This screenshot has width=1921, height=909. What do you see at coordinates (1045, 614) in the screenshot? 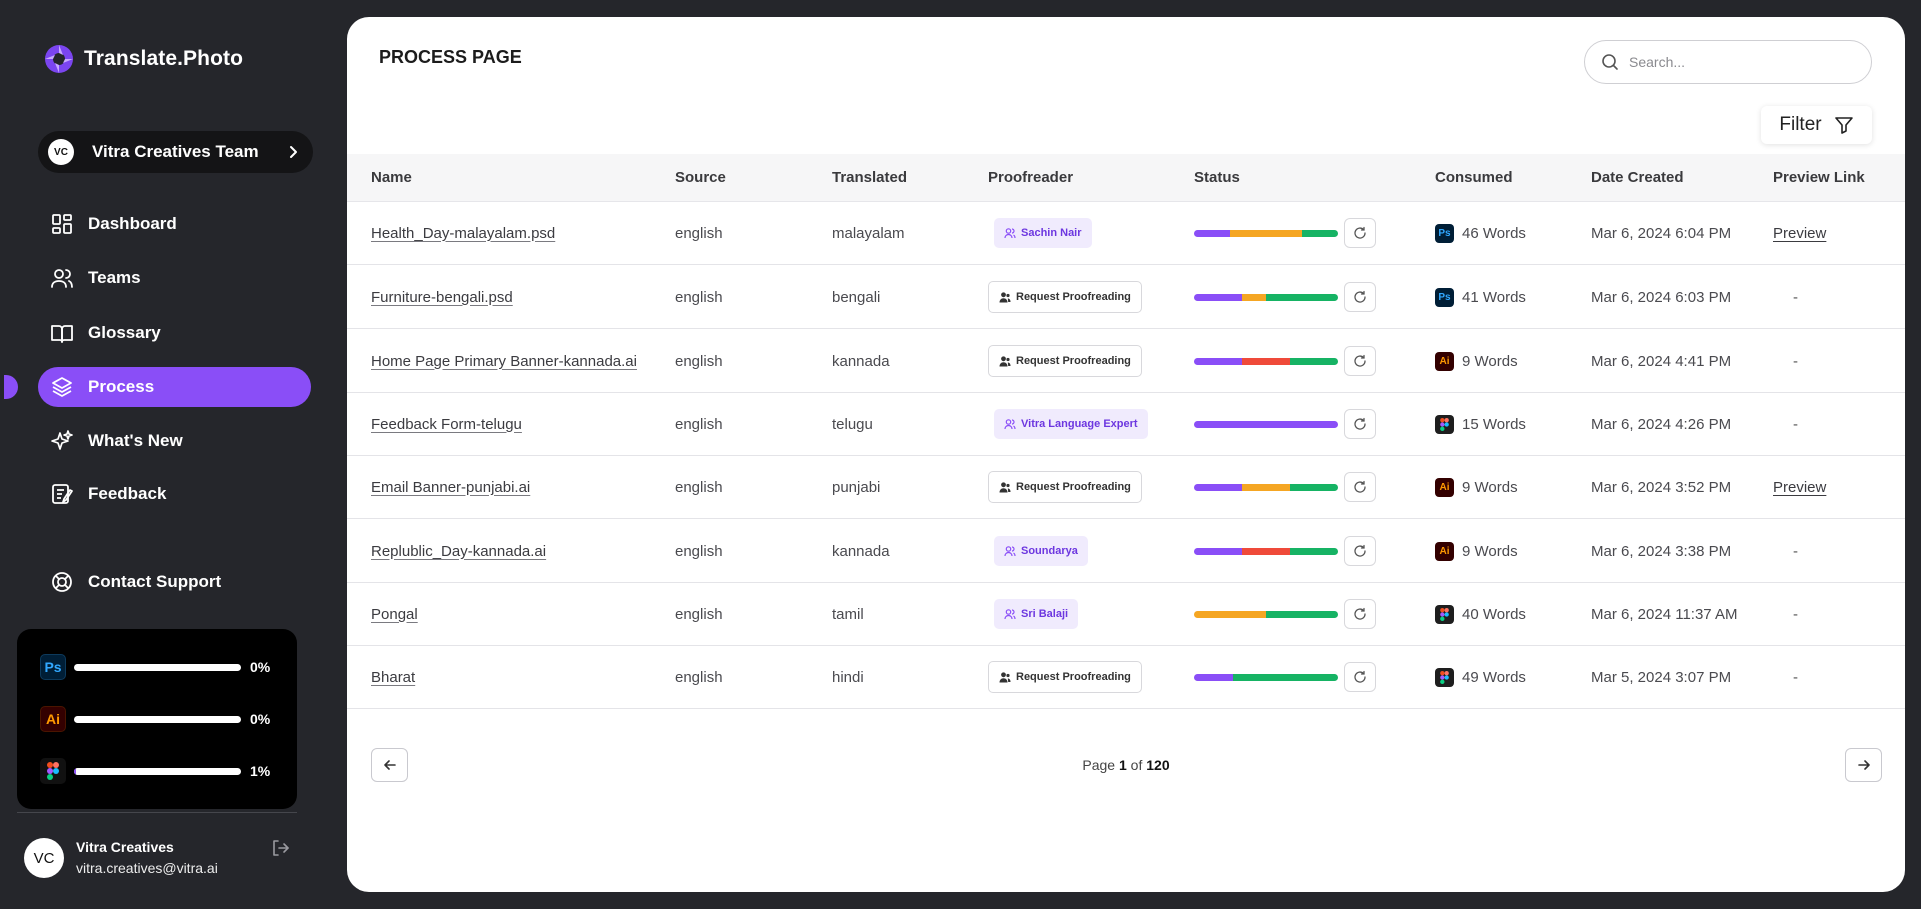
I see `proofreader-name: Sri Balaji` at bounding box center [1045, 614].